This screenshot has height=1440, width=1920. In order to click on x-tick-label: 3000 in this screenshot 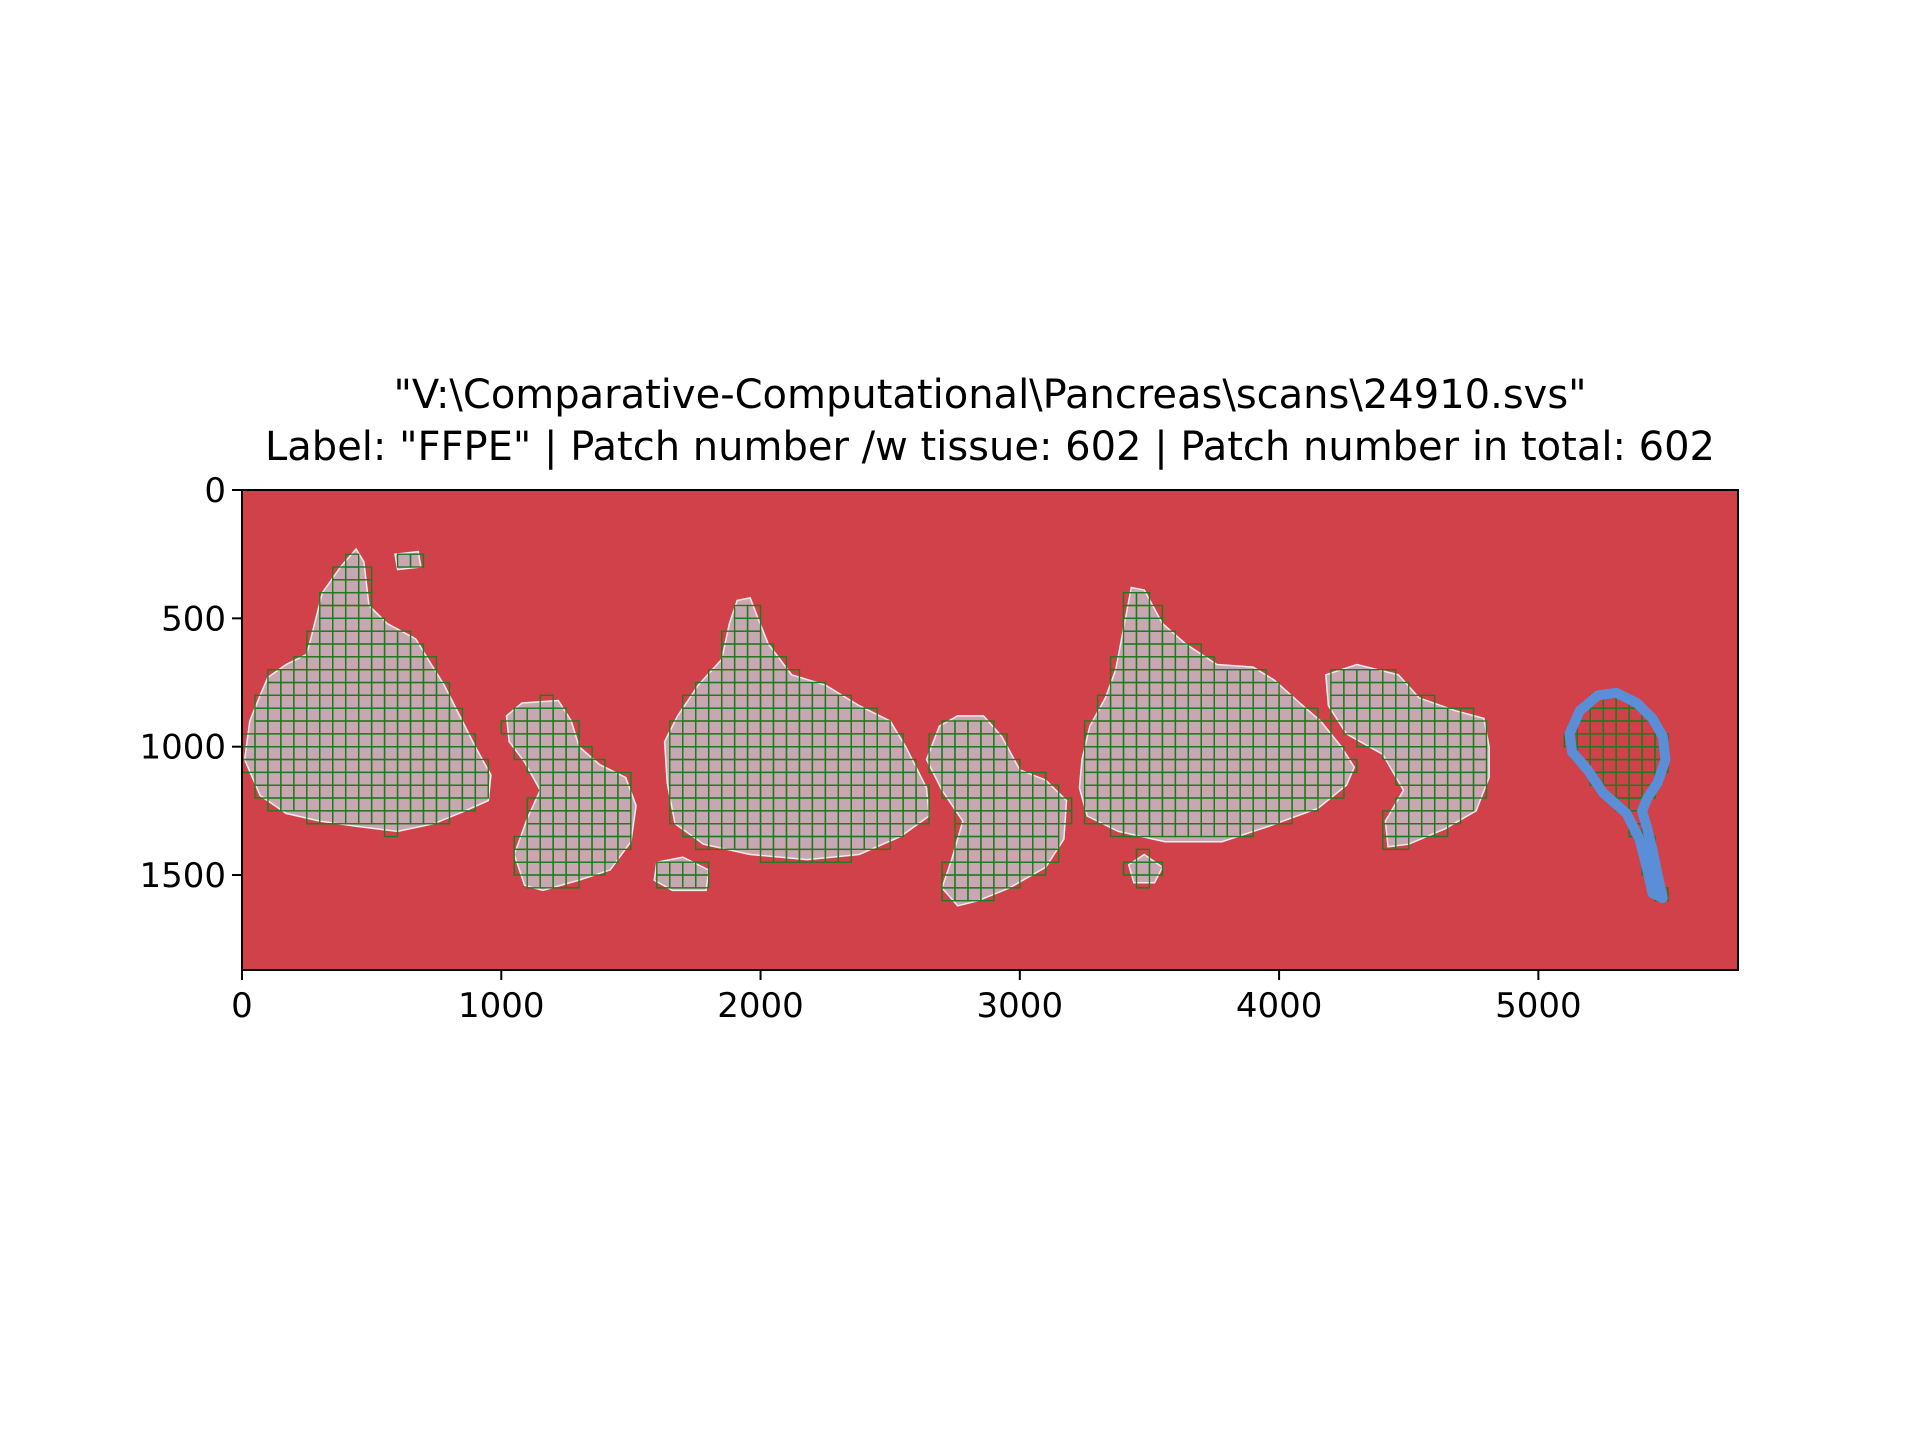, I will do `click(1020, 1006)`.